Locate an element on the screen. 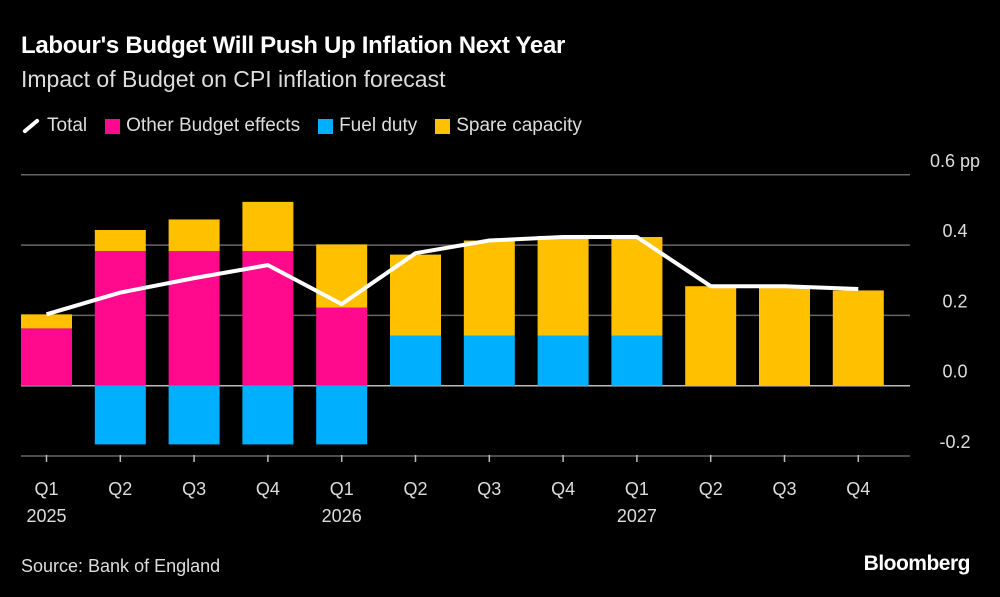  y-tick-label: 0.2 is located at coordinates (954, 301).